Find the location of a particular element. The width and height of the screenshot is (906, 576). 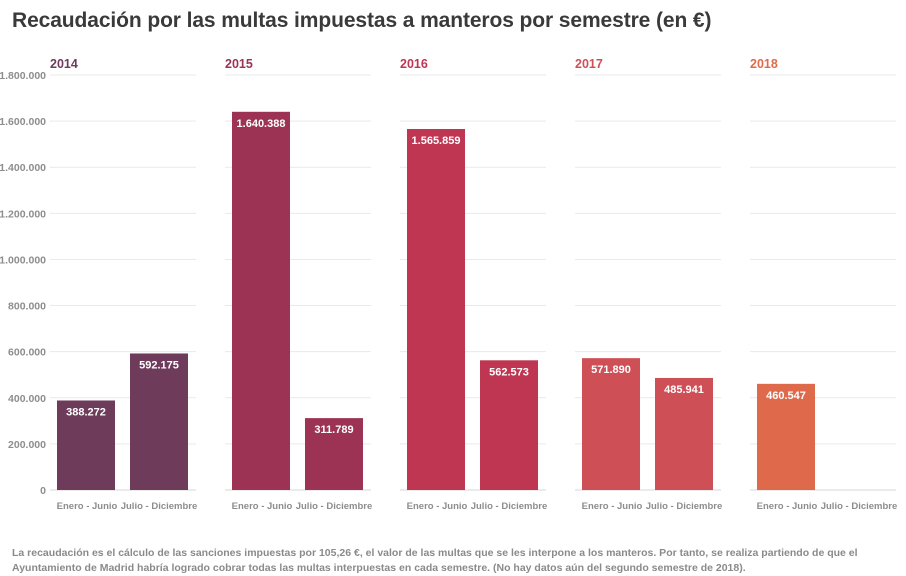

y-tick-label: 1.800.000 is located at coordinates (23, 76).